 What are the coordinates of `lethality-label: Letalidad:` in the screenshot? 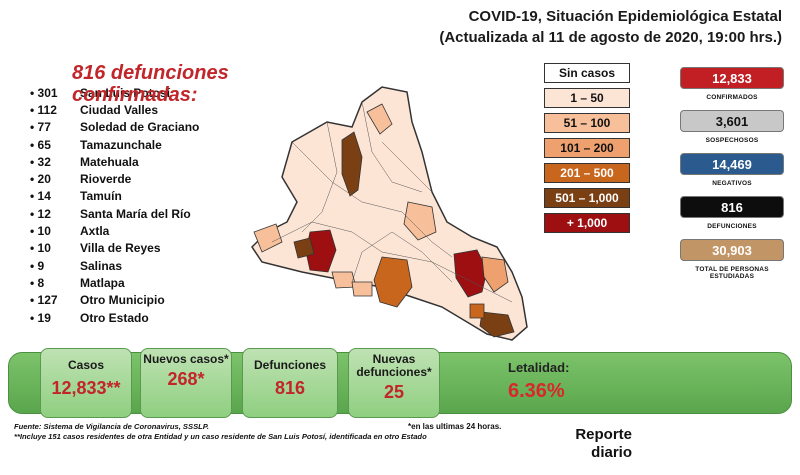 It's located at (539, 367).